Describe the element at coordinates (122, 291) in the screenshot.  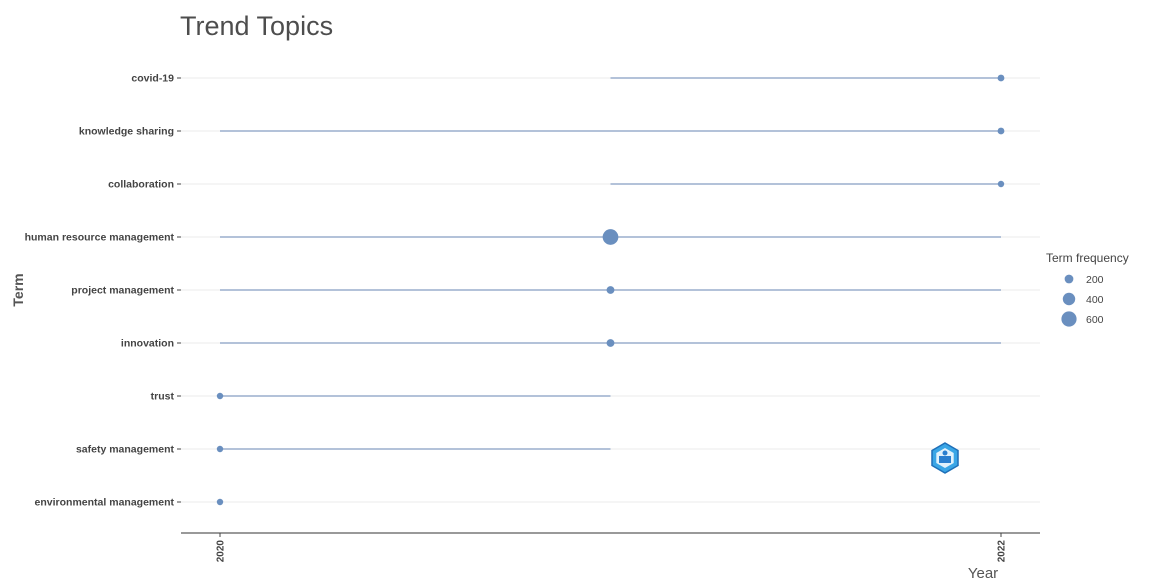
I see `term-label: project management` at that location.